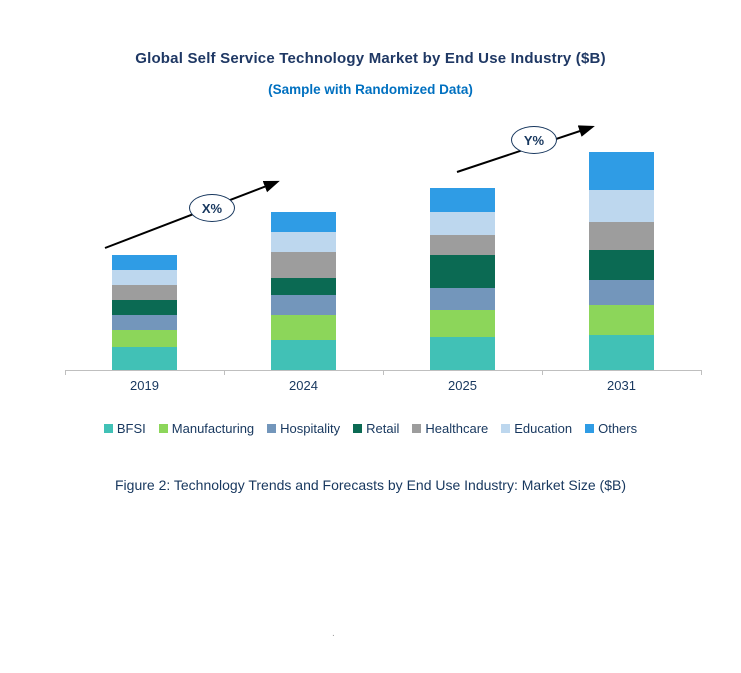  I want to click on x-axis-label-2019: 2019, so click(144, 385).